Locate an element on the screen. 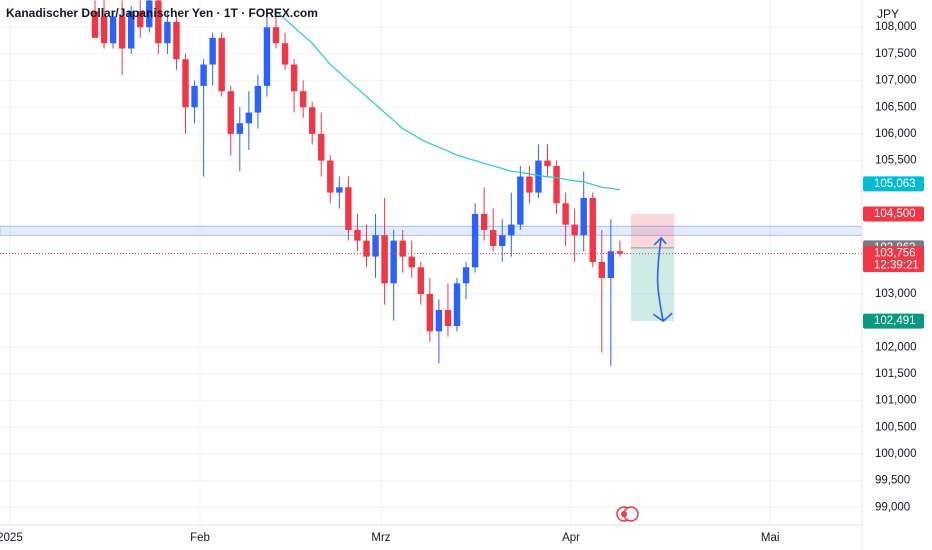 The image size is (932, 550). x-tick-label: Feb is located at coordinates (200, 538).